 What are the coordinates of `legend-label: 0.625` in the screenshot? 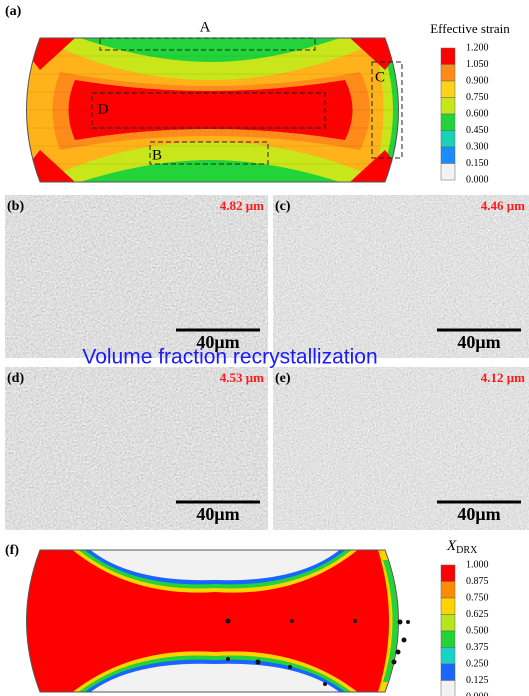 It's located at (477, 614).